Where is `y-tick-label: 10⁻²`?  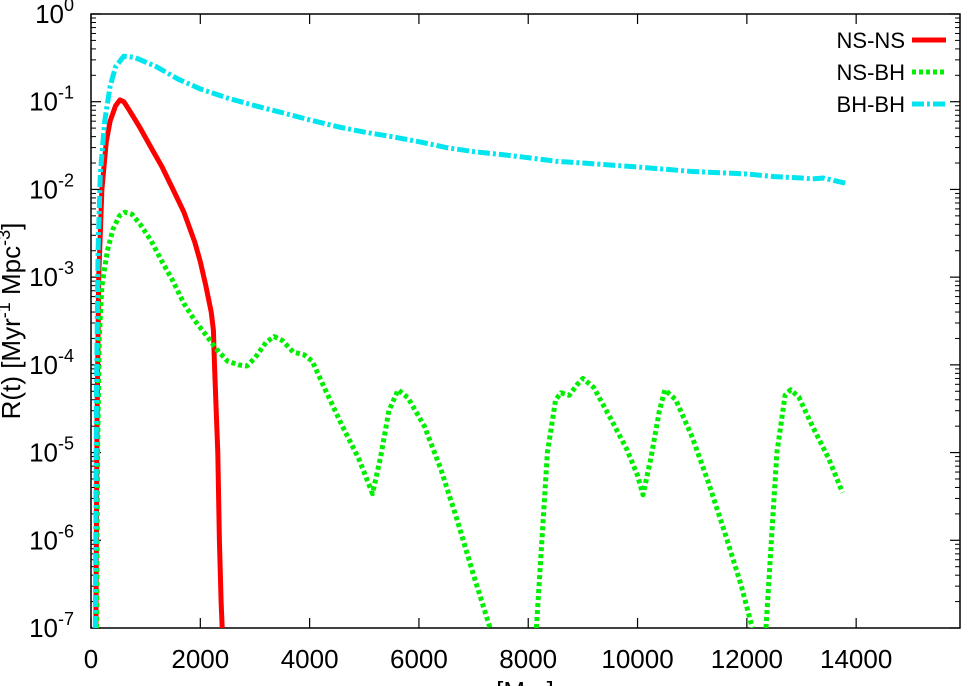 y-tick-label: 10⁻² is located at coordinates (51, 187).